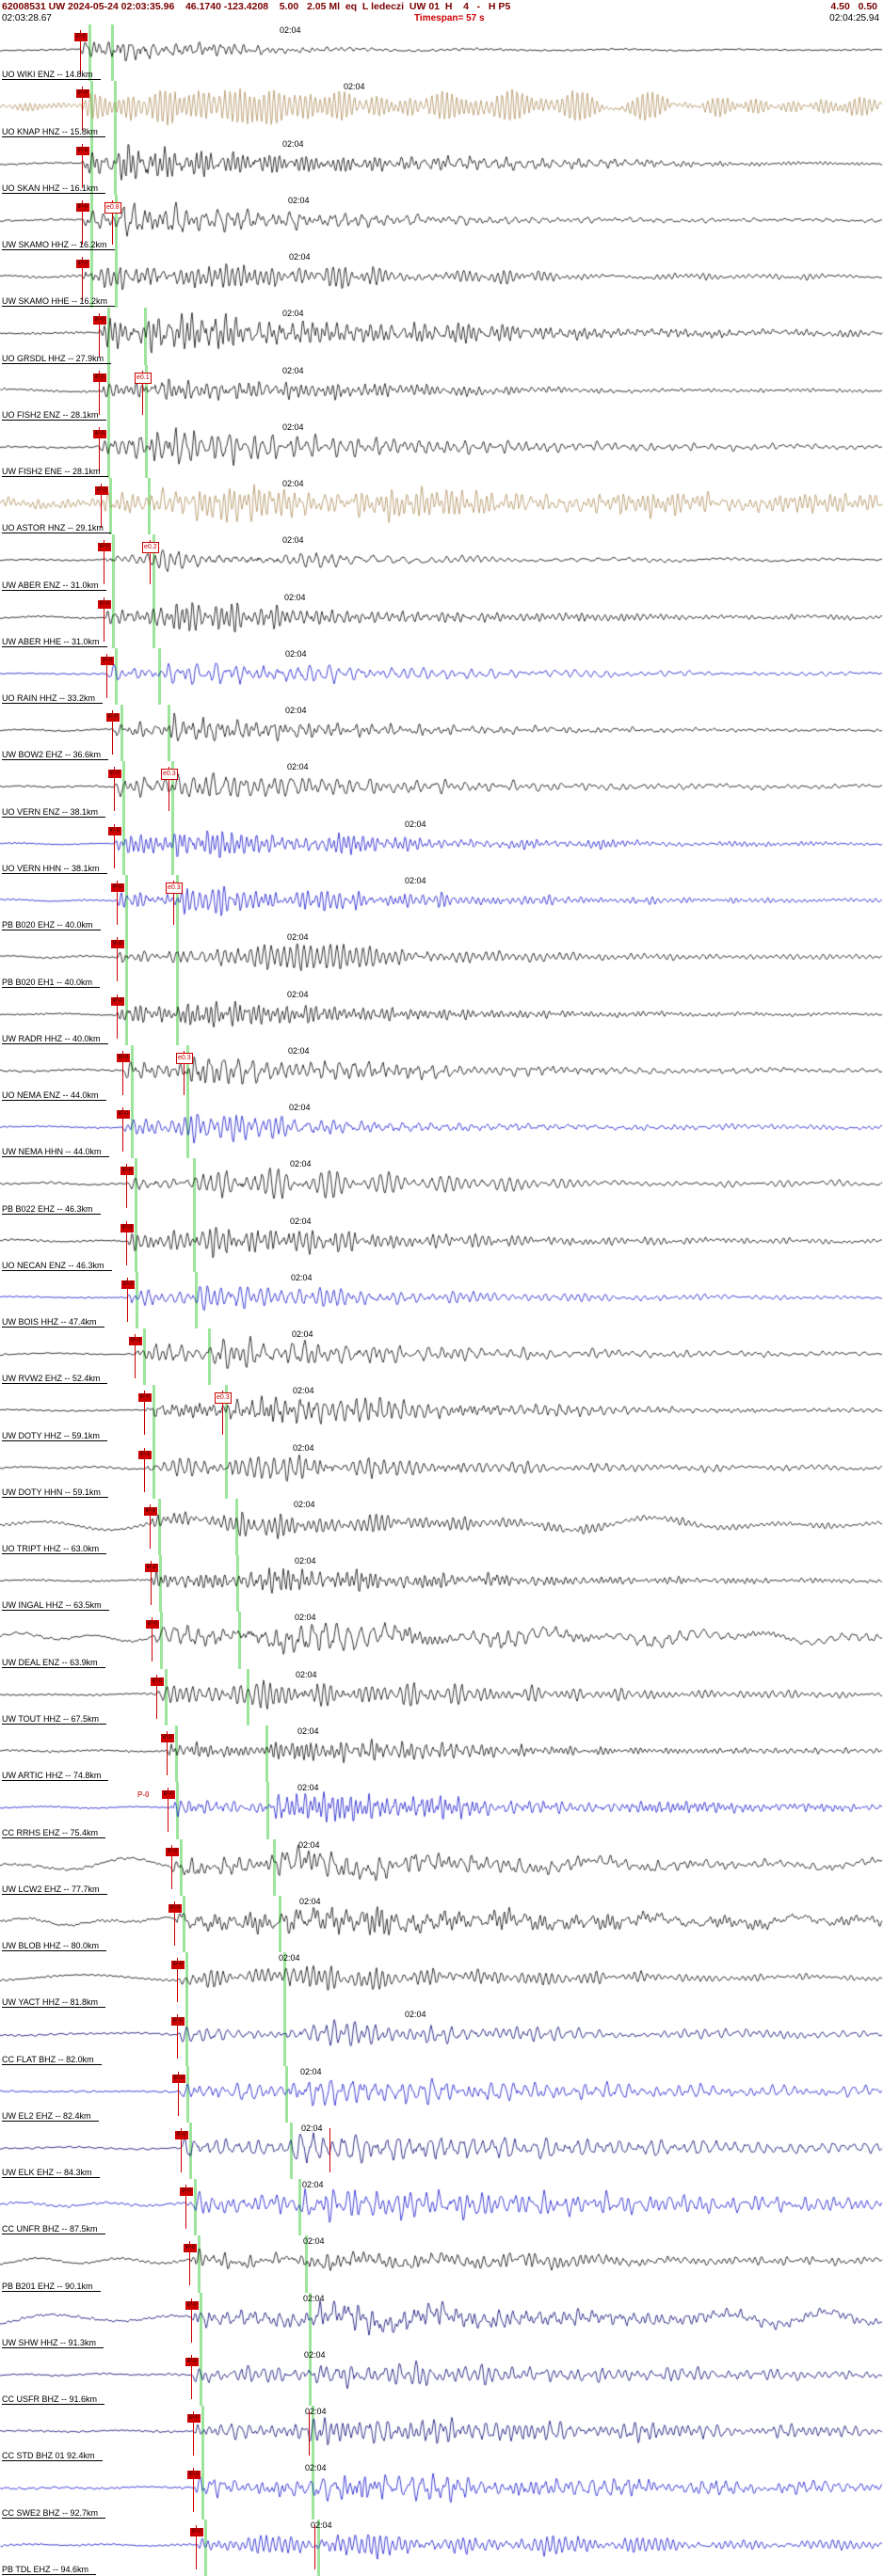  I want to click on station-label: UO VERN HHN -- 38.1km, so click(54, 869).